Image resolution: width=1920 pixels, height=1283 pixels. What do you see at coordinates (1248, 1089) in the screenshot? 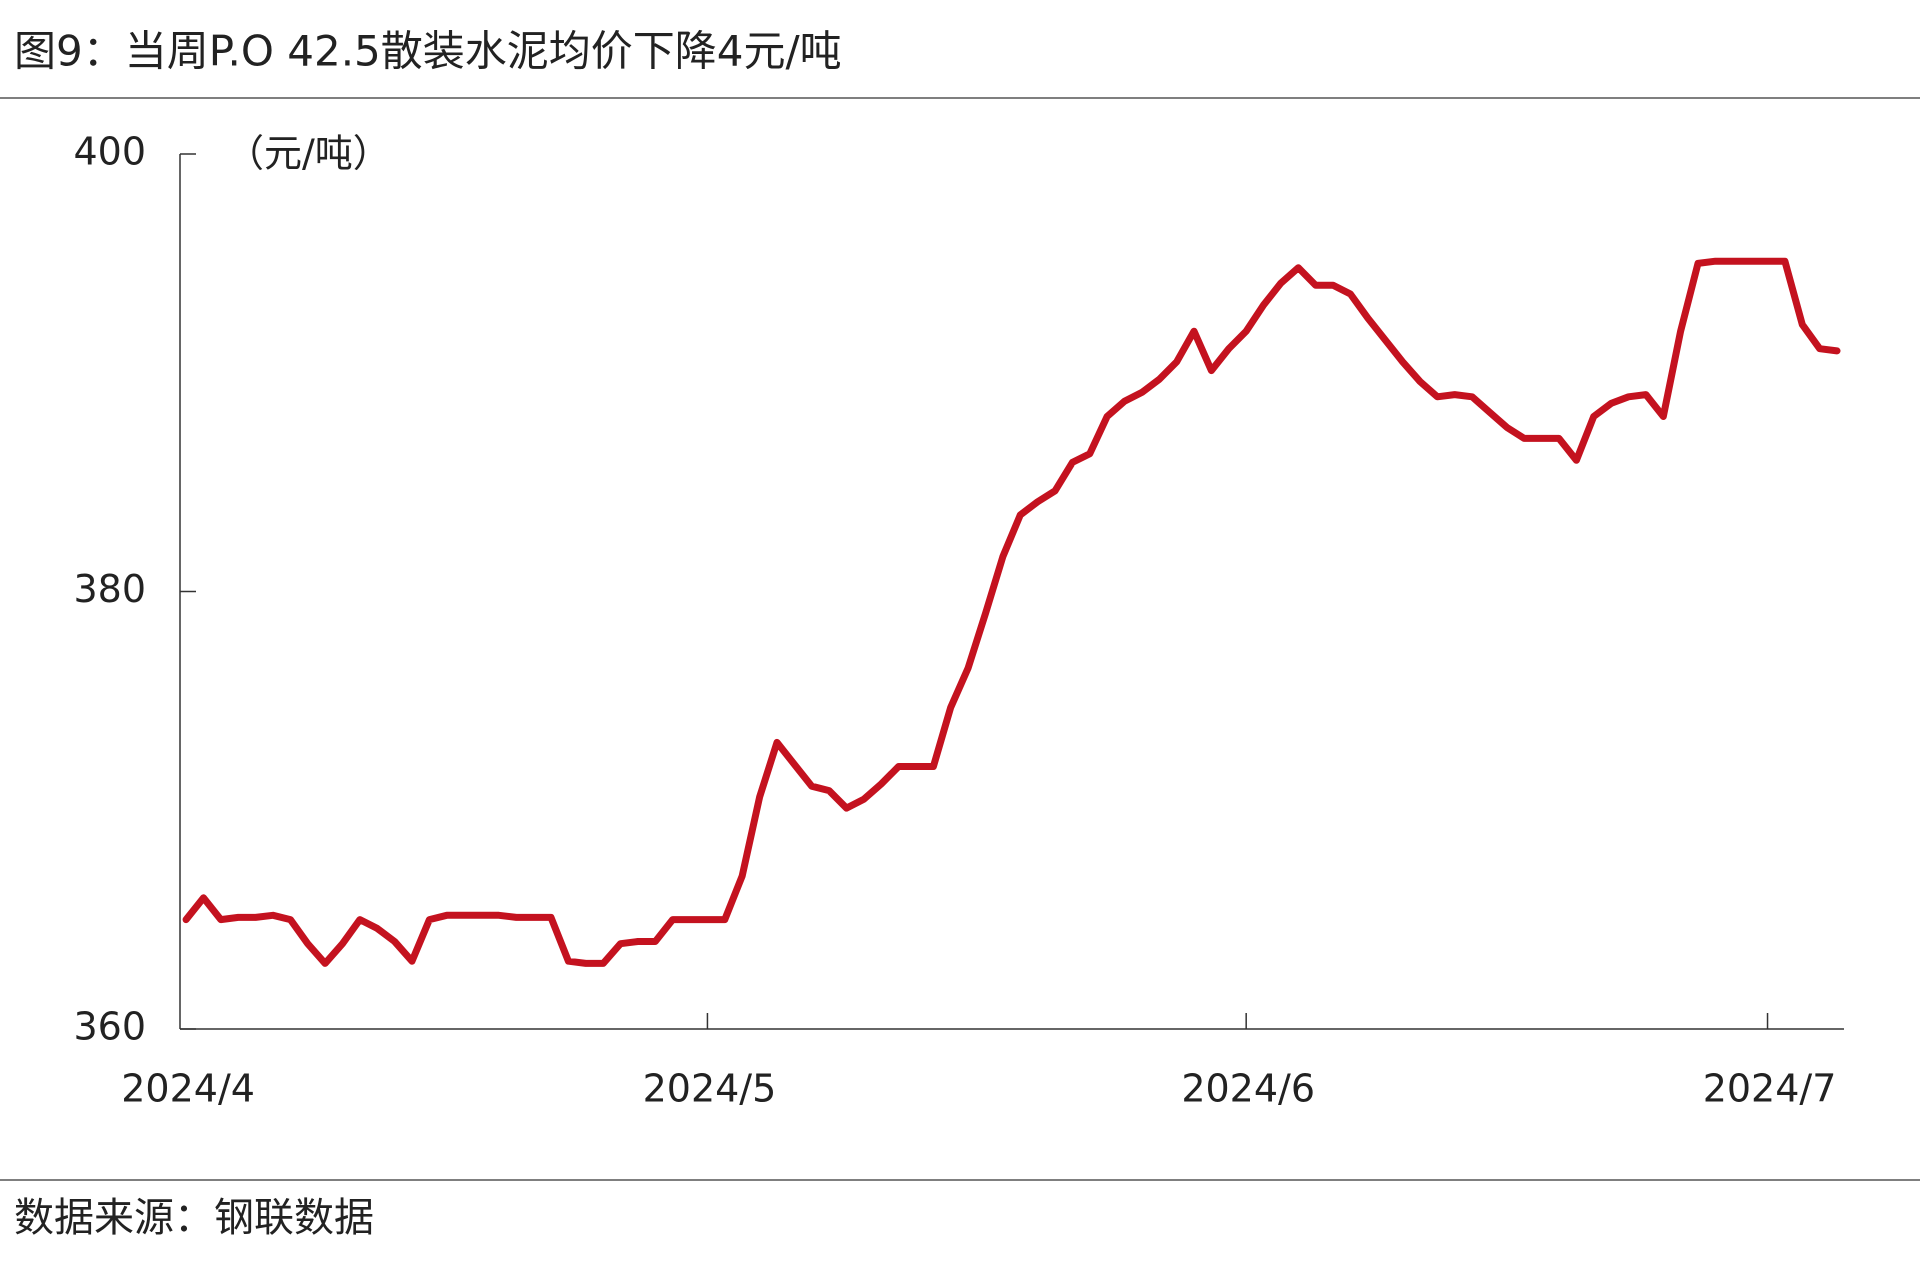
I see `x-tick-label: 2024/6` at bounding box center [1248, 1089].